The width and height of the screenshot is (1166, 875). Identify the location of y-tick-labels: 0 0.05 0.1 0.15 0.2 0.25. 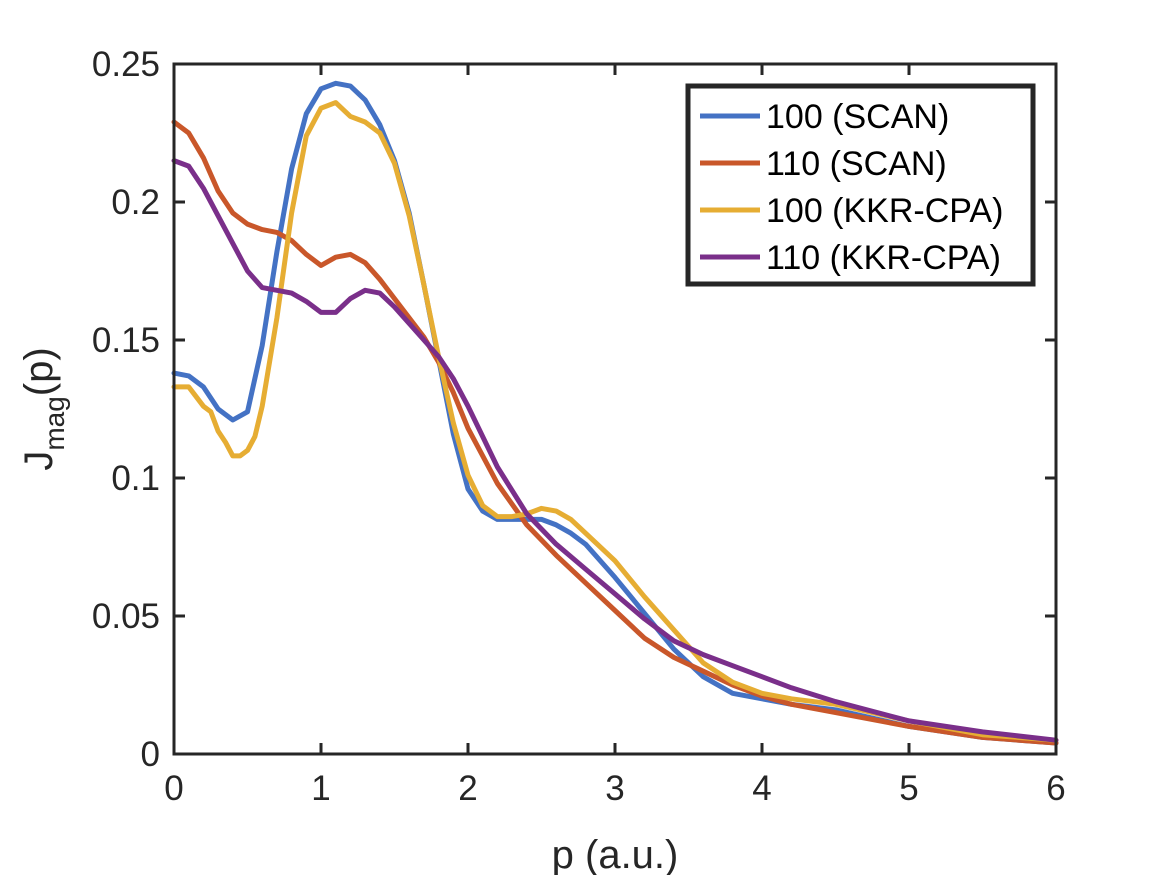
(126, 409).